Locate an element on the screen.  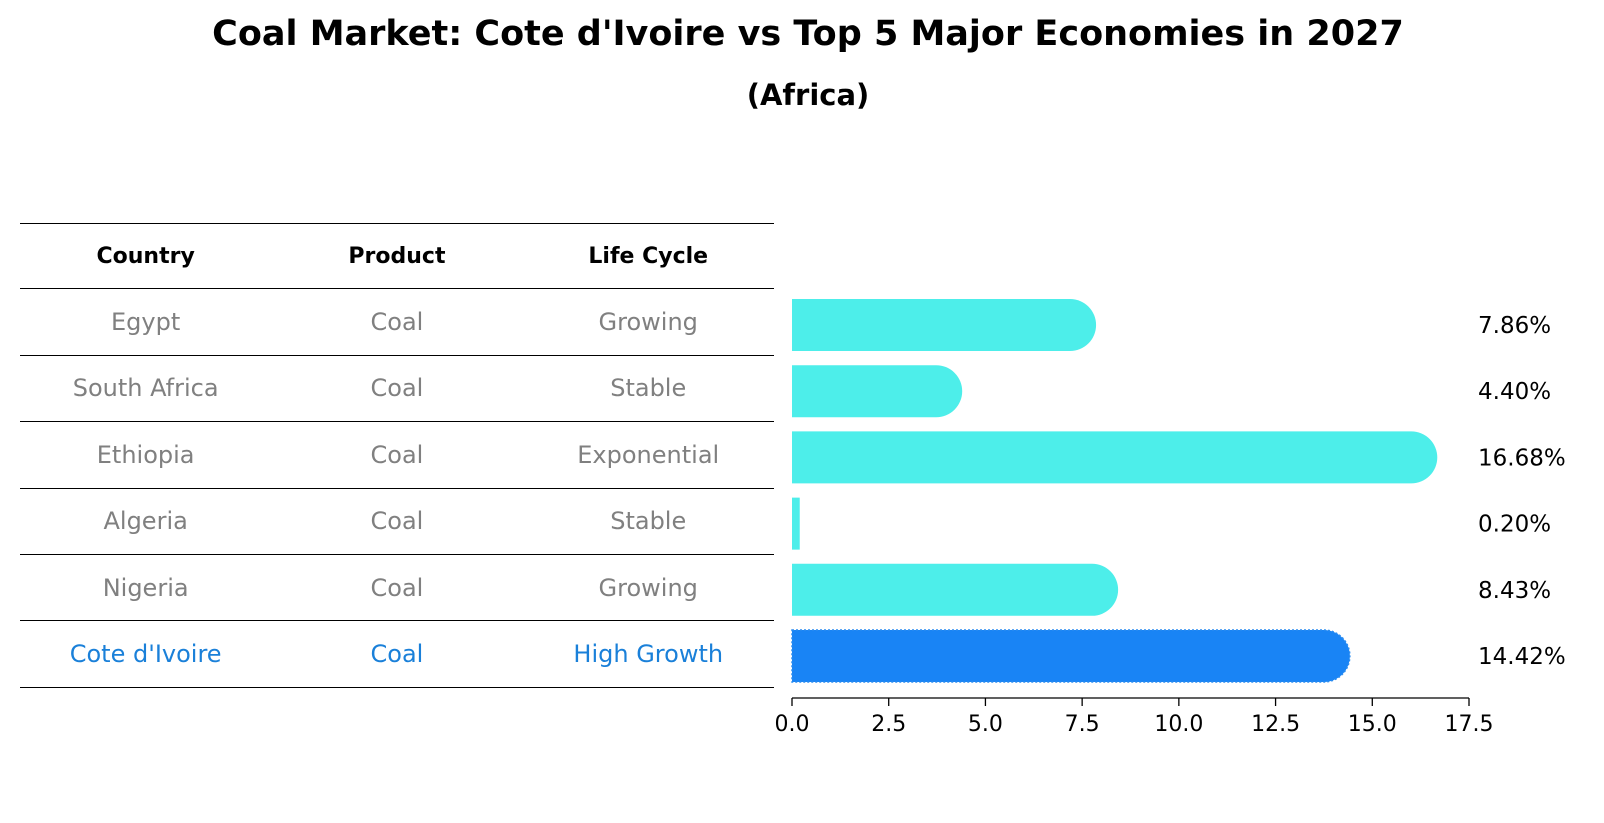
table-header-row: Country Product Life Cycle is located at coordinates (397, 256).